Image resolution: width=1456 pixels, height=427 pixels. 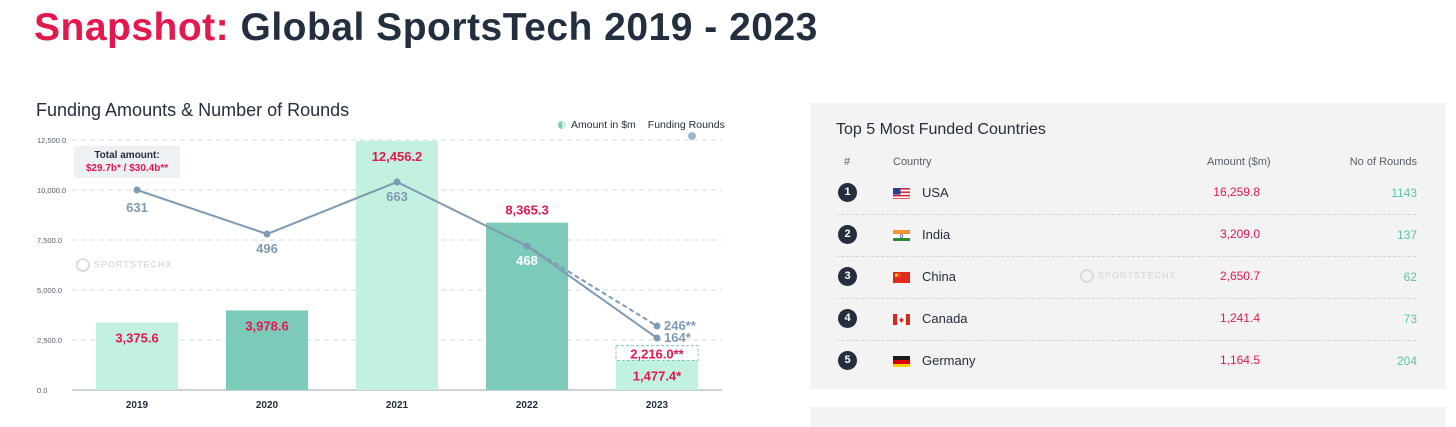 I want to click on table-row: 1 USA 16,259.8 1143, so click(x=1128, y=194).